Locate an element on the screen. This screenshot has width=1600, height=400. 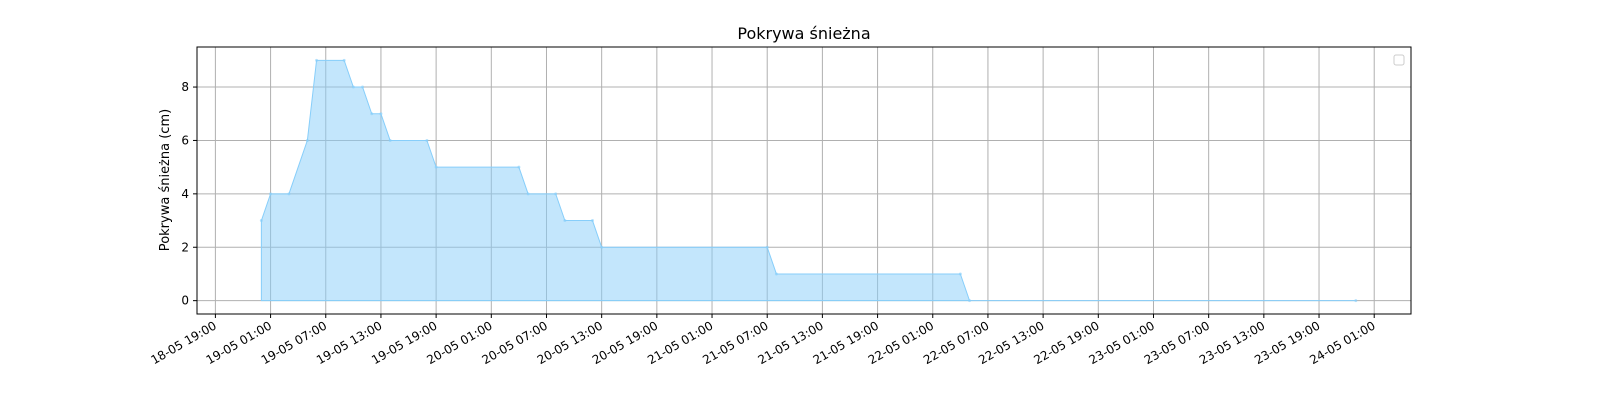
chart-title: Pokrywa śnieżna is located at coordinates (803, 33).